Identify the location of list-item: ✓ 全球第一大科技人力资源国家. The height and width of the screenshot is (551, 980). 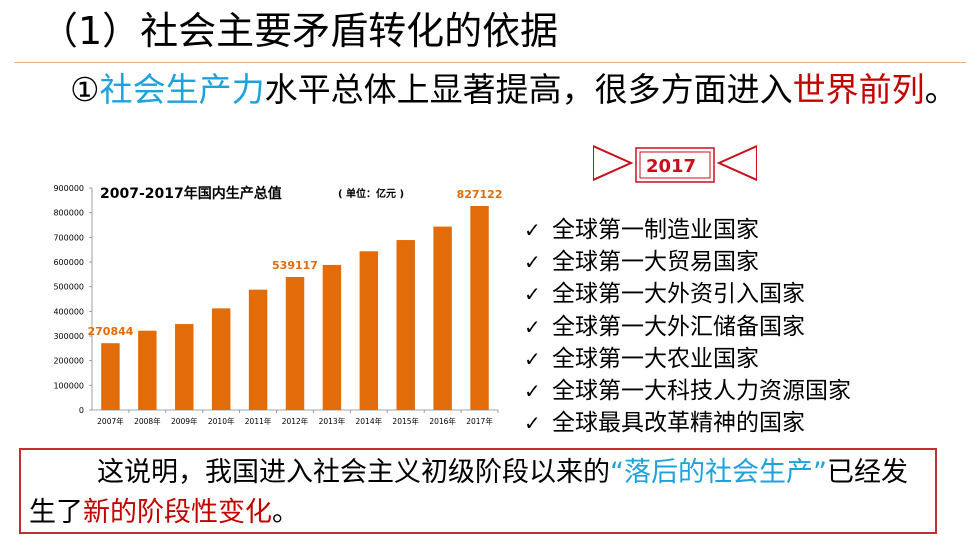
(687, 391).